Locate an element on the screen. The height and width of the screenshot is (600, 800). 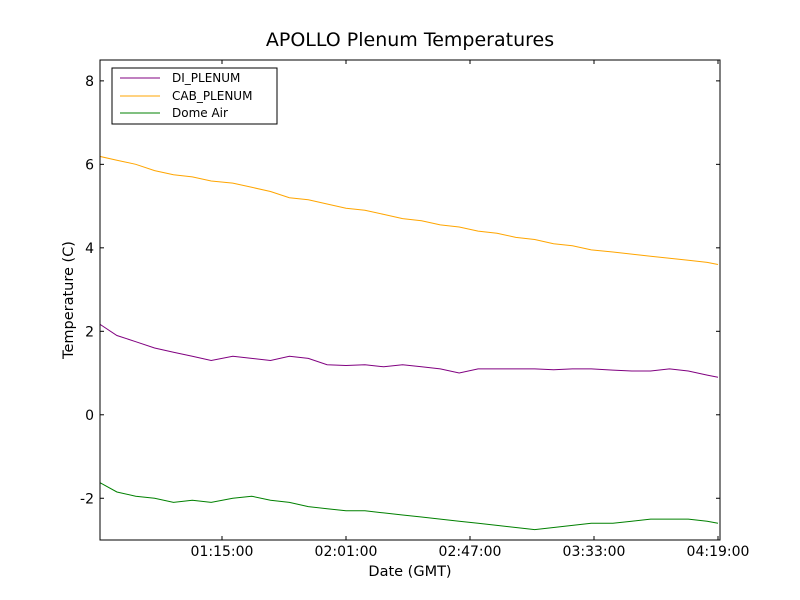
legend-label-dome-air: Dome Air is located at coordinates (200, 113).